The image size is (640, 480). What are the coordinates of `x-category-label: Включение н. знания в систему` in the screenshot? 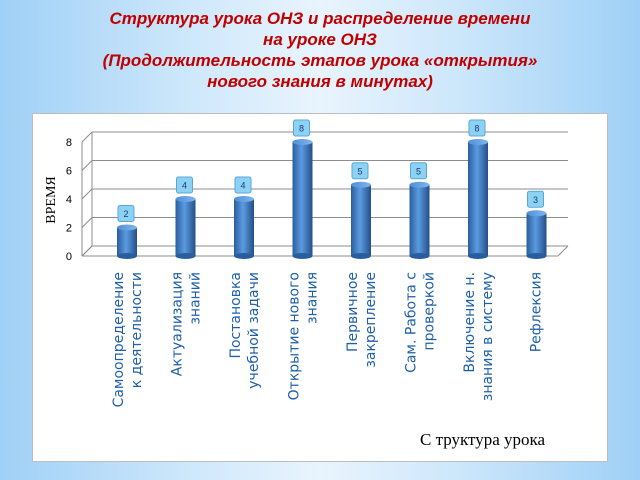 It's located at (479, 336).